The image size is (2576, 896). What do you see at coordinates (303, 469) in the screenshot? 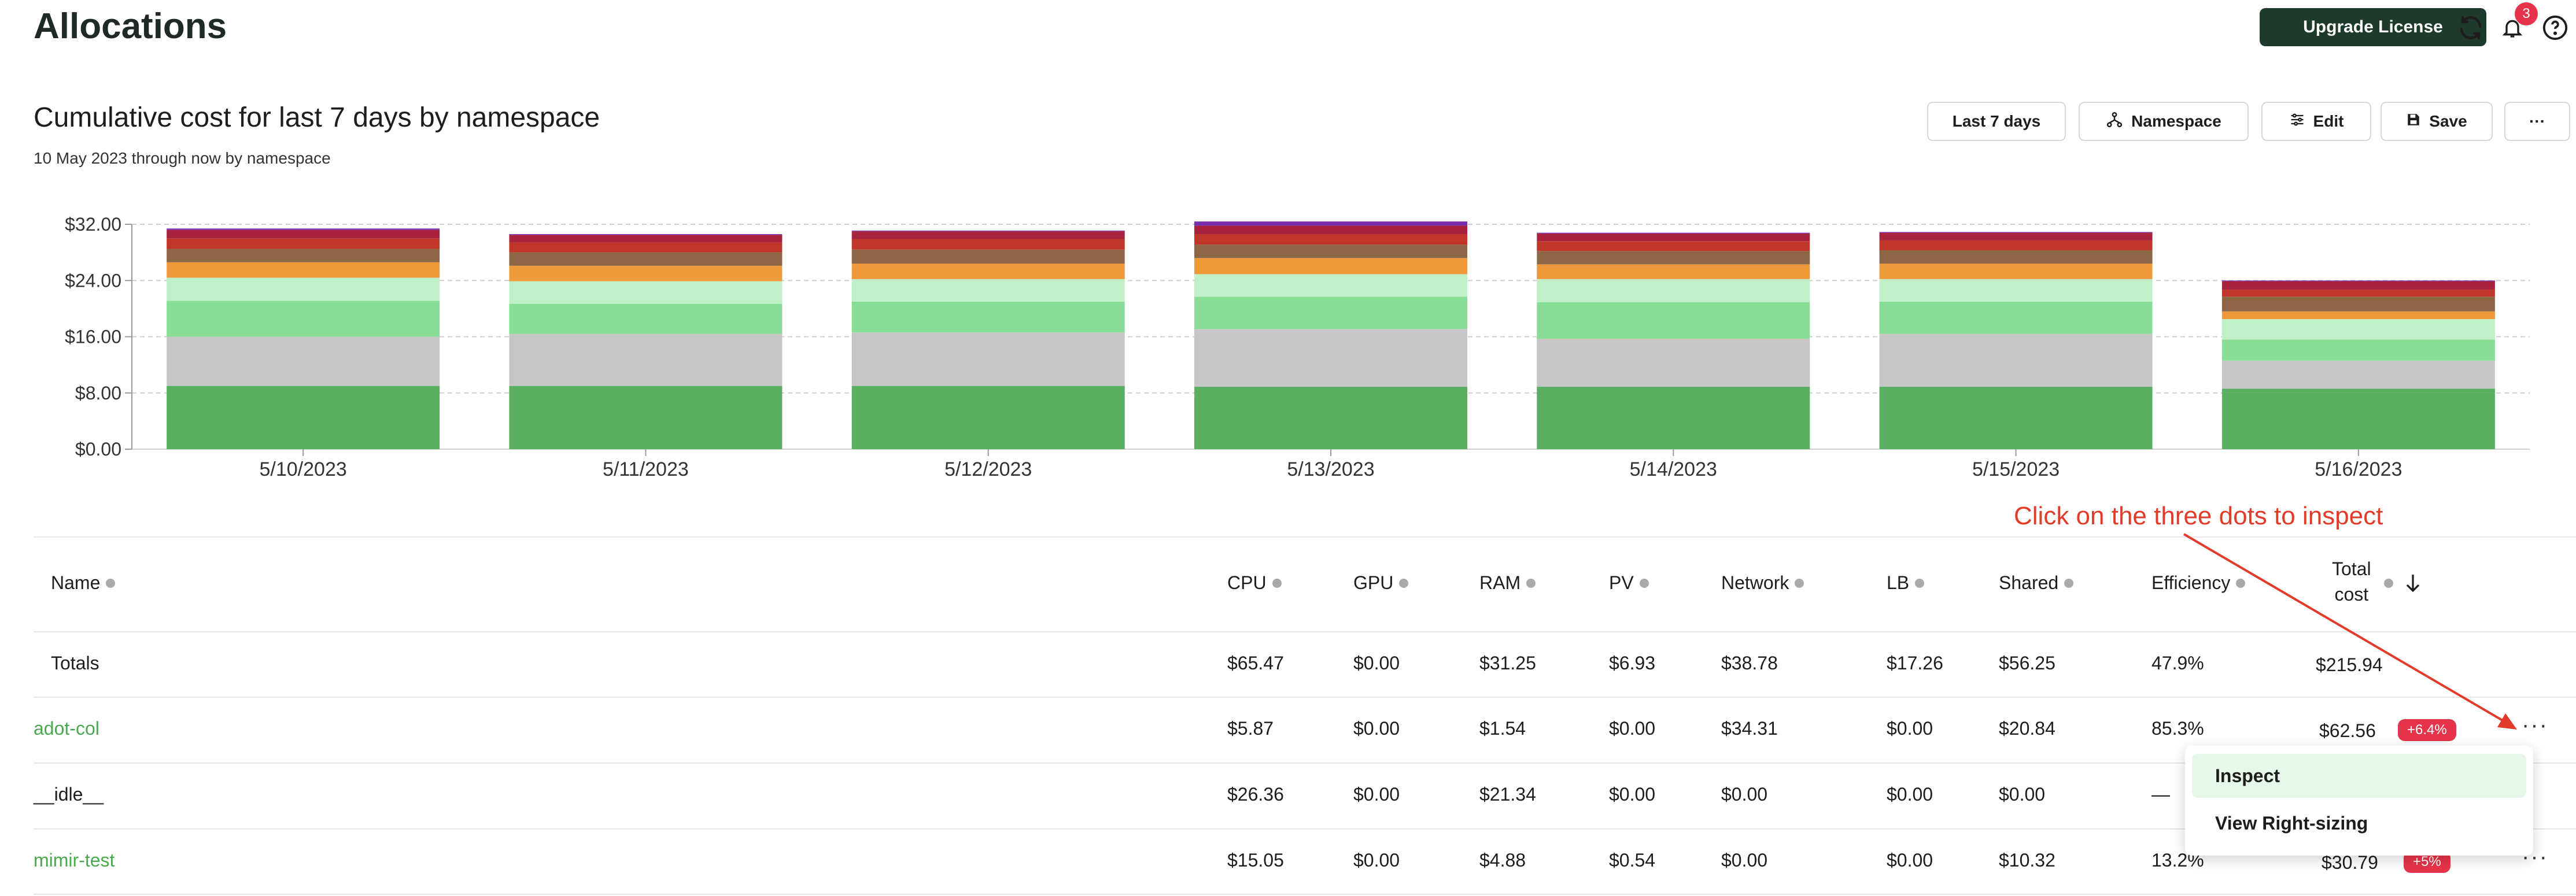
I see `x-tick-label: 5/10/2023` at bounding box center [303, 469].